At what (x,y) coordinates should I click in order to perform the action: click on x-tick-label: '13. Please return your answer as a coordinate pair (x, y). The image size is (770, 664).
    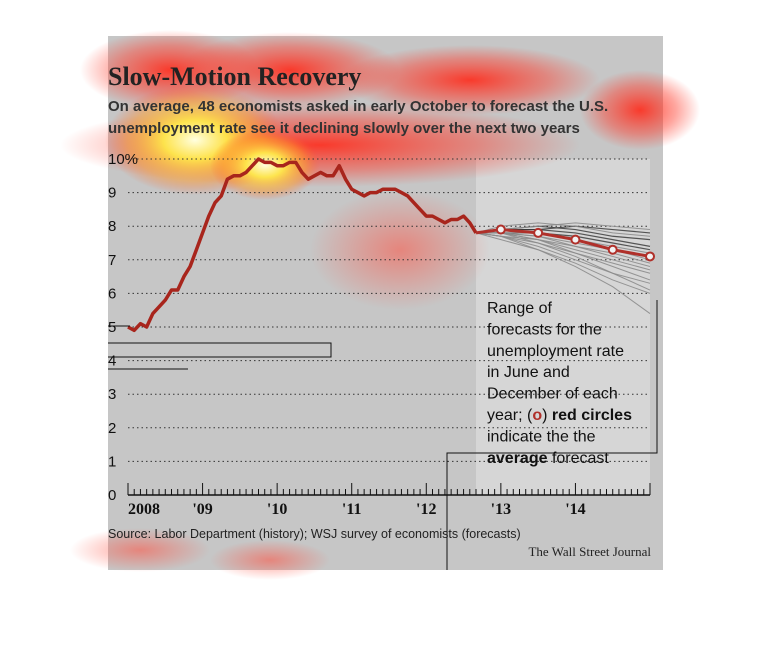
    Looking at the image, I should click on (501, 509).